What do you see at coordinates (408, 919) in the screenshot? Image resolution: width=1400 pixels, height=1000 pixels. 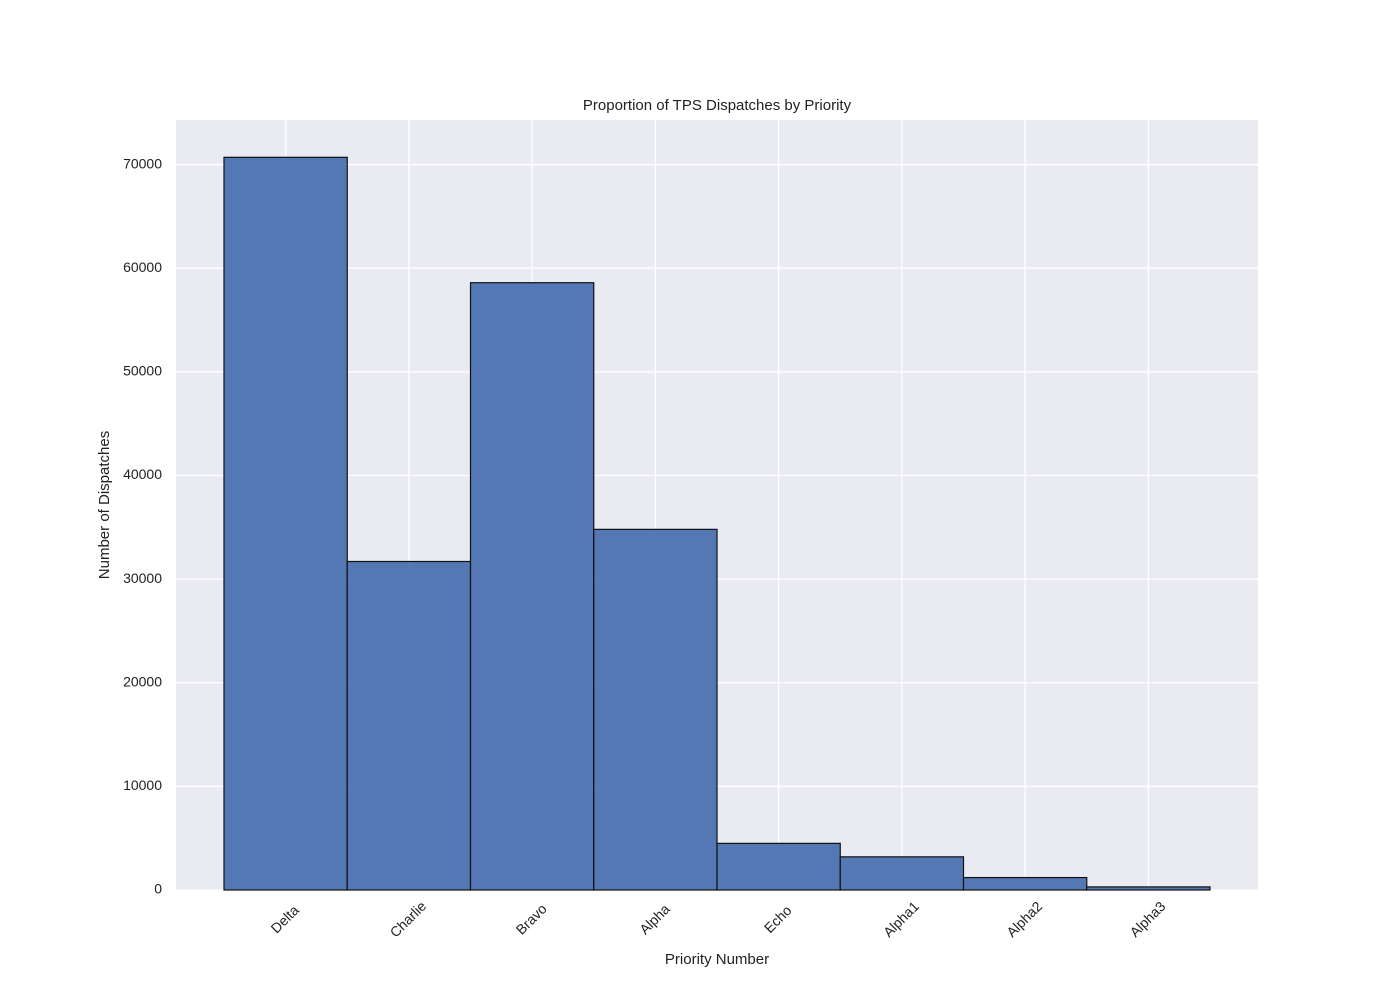 I see `x-tick-label: Charlie` at bounding box center [408, 919].